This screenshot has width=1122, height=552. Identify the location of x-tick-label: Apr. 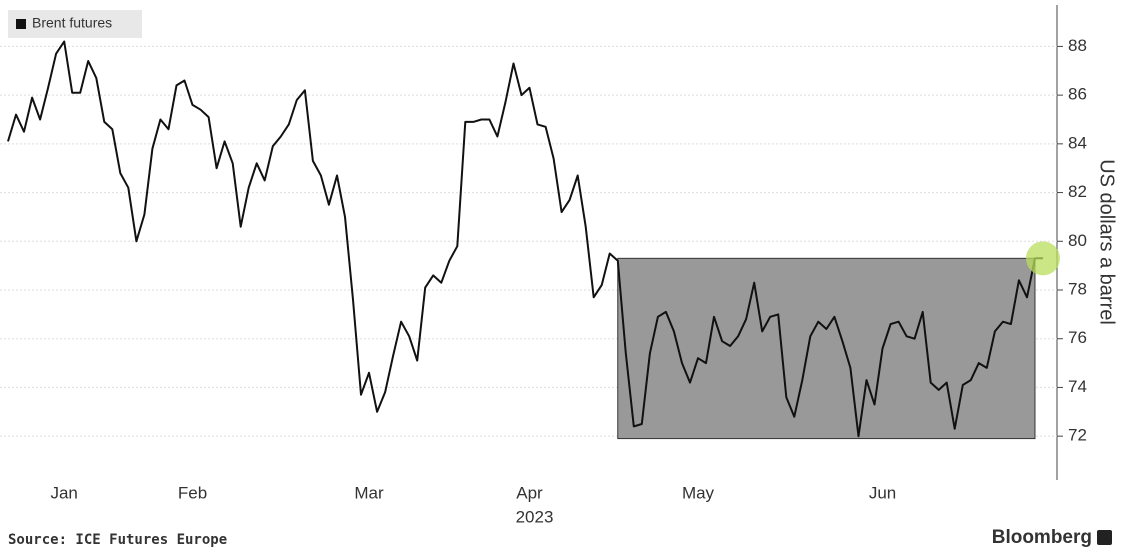
(529, 492).